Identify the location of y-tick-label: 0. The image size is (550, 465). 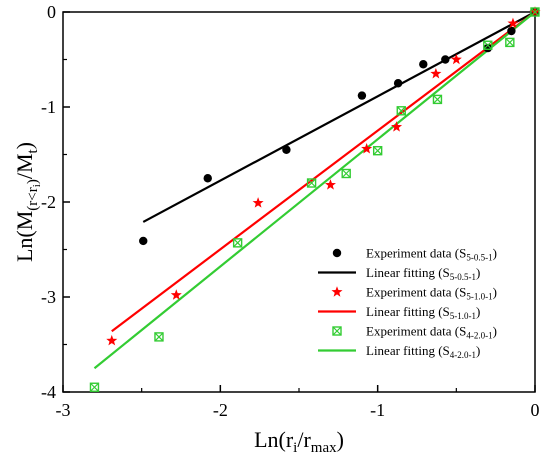
(51, 12).